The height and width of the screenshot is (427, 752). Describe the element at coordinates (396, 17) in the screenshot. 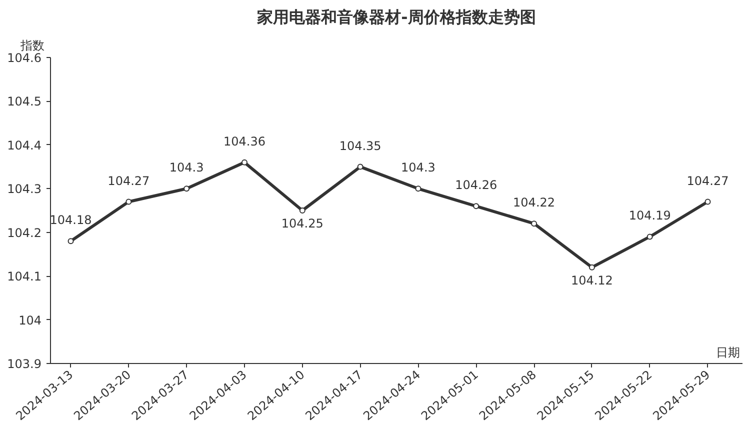

I see `chart-title: 家用电器和音像器材-周价格指数走势图` at that location.